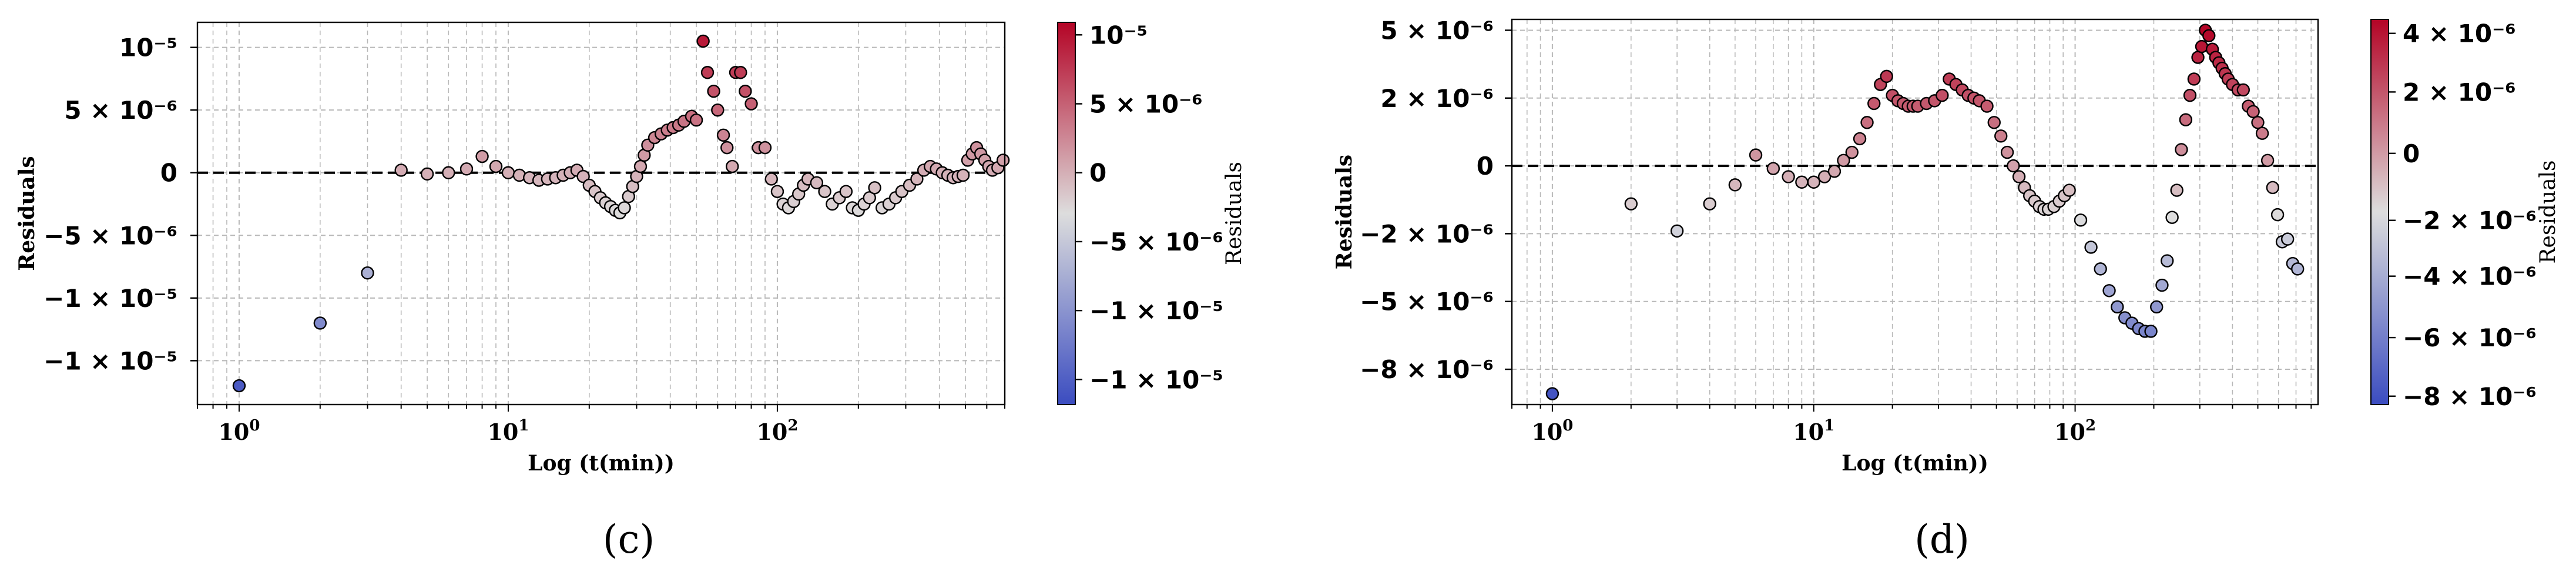 The width and height of the screenshot is (2576, 578). What do you see at coordinates (1437, 30) in the screenshot?
I see `y-tick-label: 5 × 10⁻⁶` at bounding box center [1437, 30].